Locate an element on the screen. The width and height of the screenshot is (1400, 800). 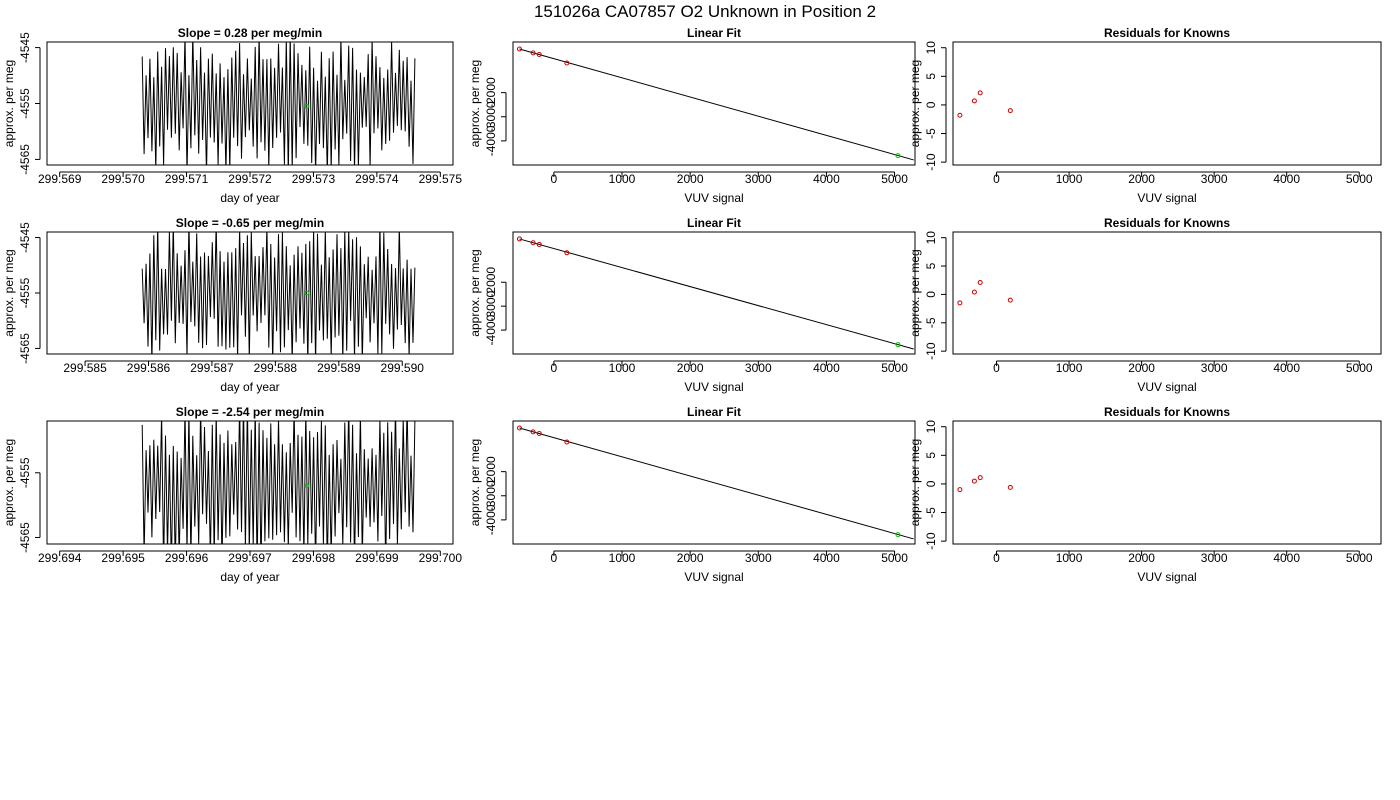
x-tick-label: 299.574 is located at coordinates (377, 179).